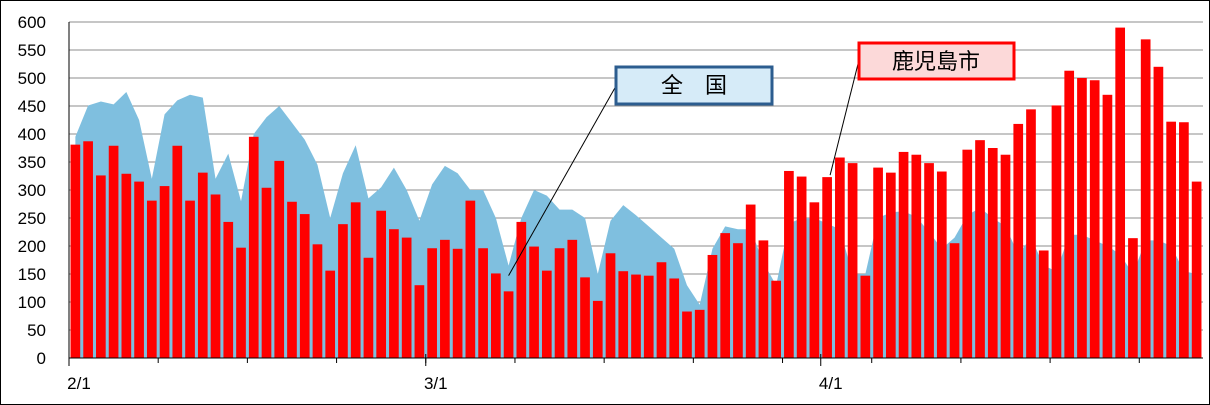  Describe the element at coordinates (36, 330) in the screenshot. I see `y-tick-label-50: 50` at that location.